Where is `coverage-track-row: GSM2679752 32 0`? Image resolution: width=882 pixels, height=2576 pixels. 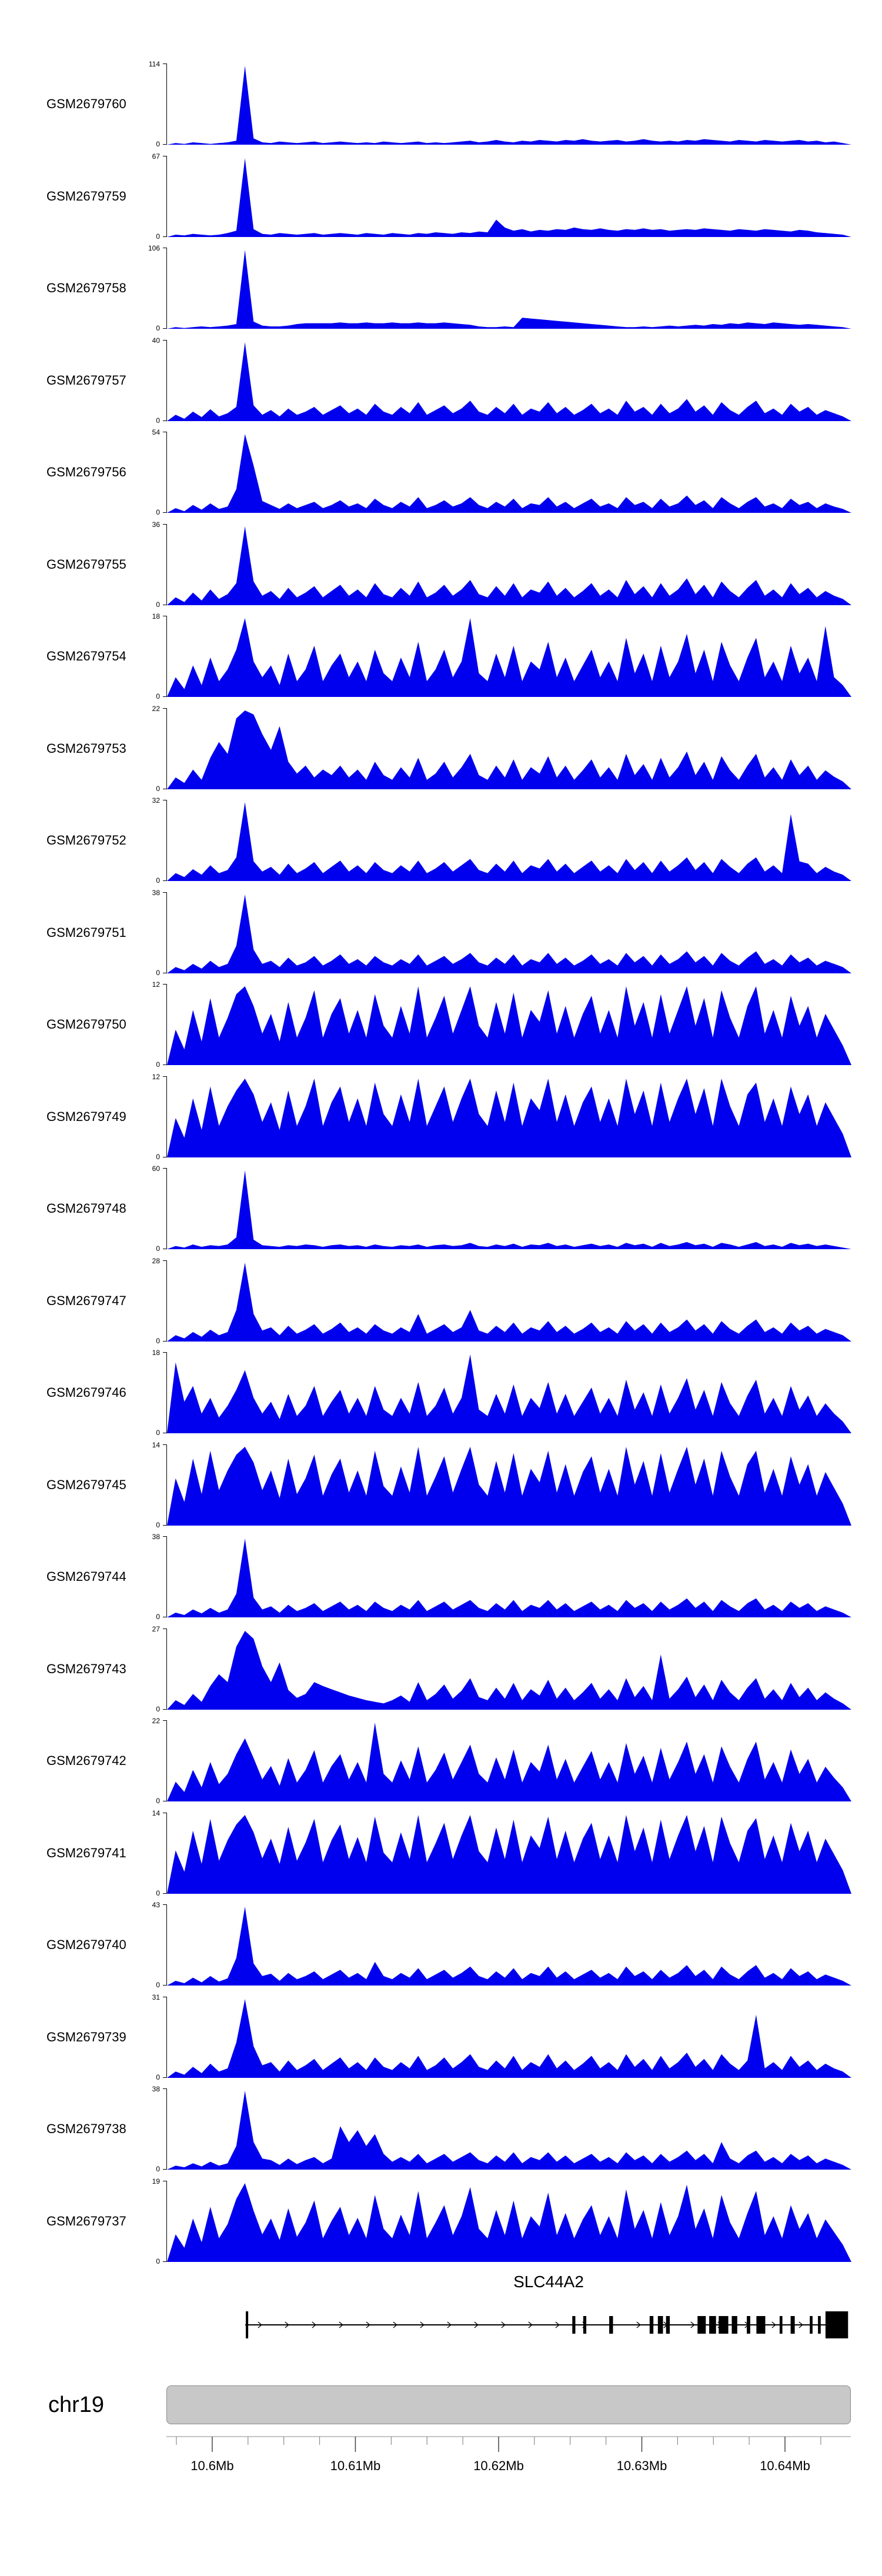 coverage-track-row: GSM2679752 32 0 is located at coordinates (441, 840).